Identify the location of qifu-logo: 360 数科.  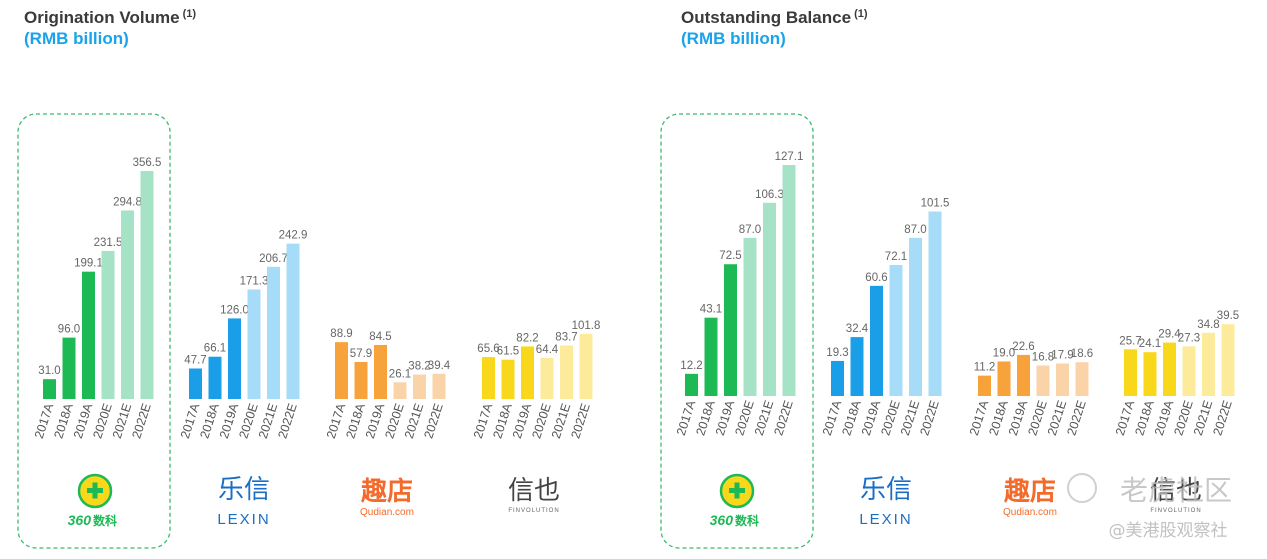
(734, 500).